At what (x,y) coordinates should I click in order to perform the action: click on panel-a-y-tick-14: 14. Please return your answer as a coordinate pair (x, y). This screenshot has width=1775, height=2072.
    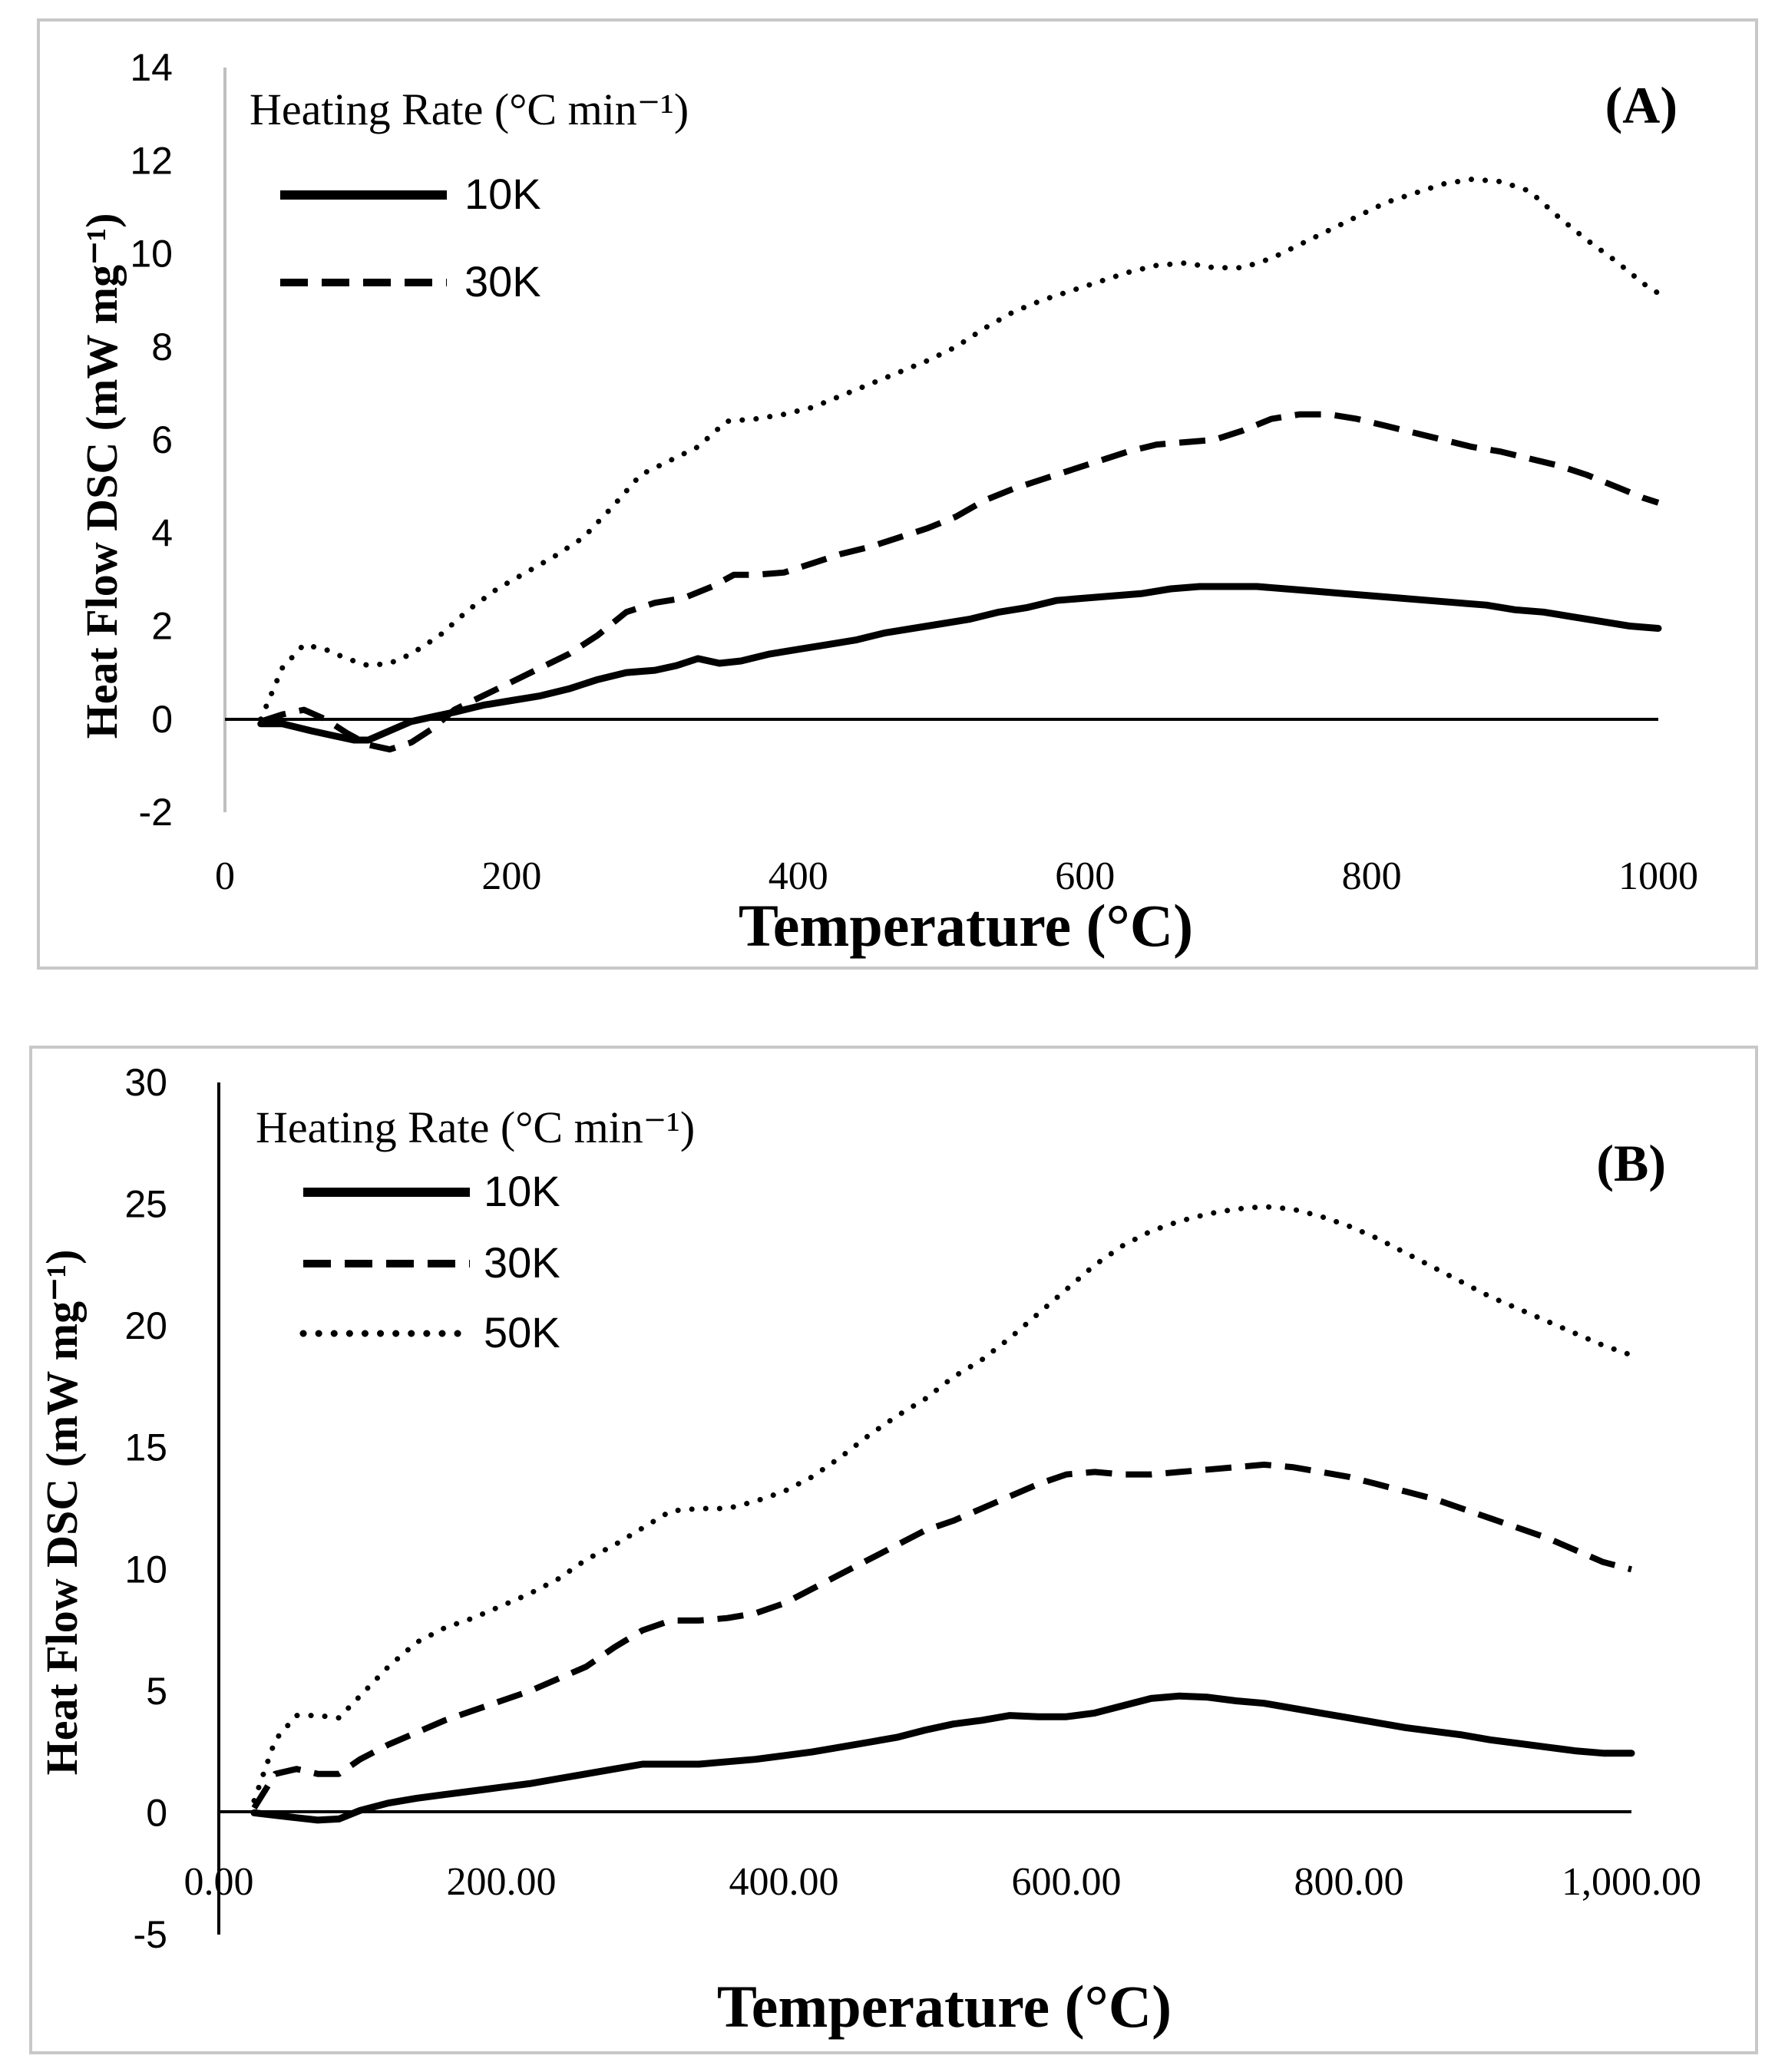
    Looking at the image, I should click on (151, 68).